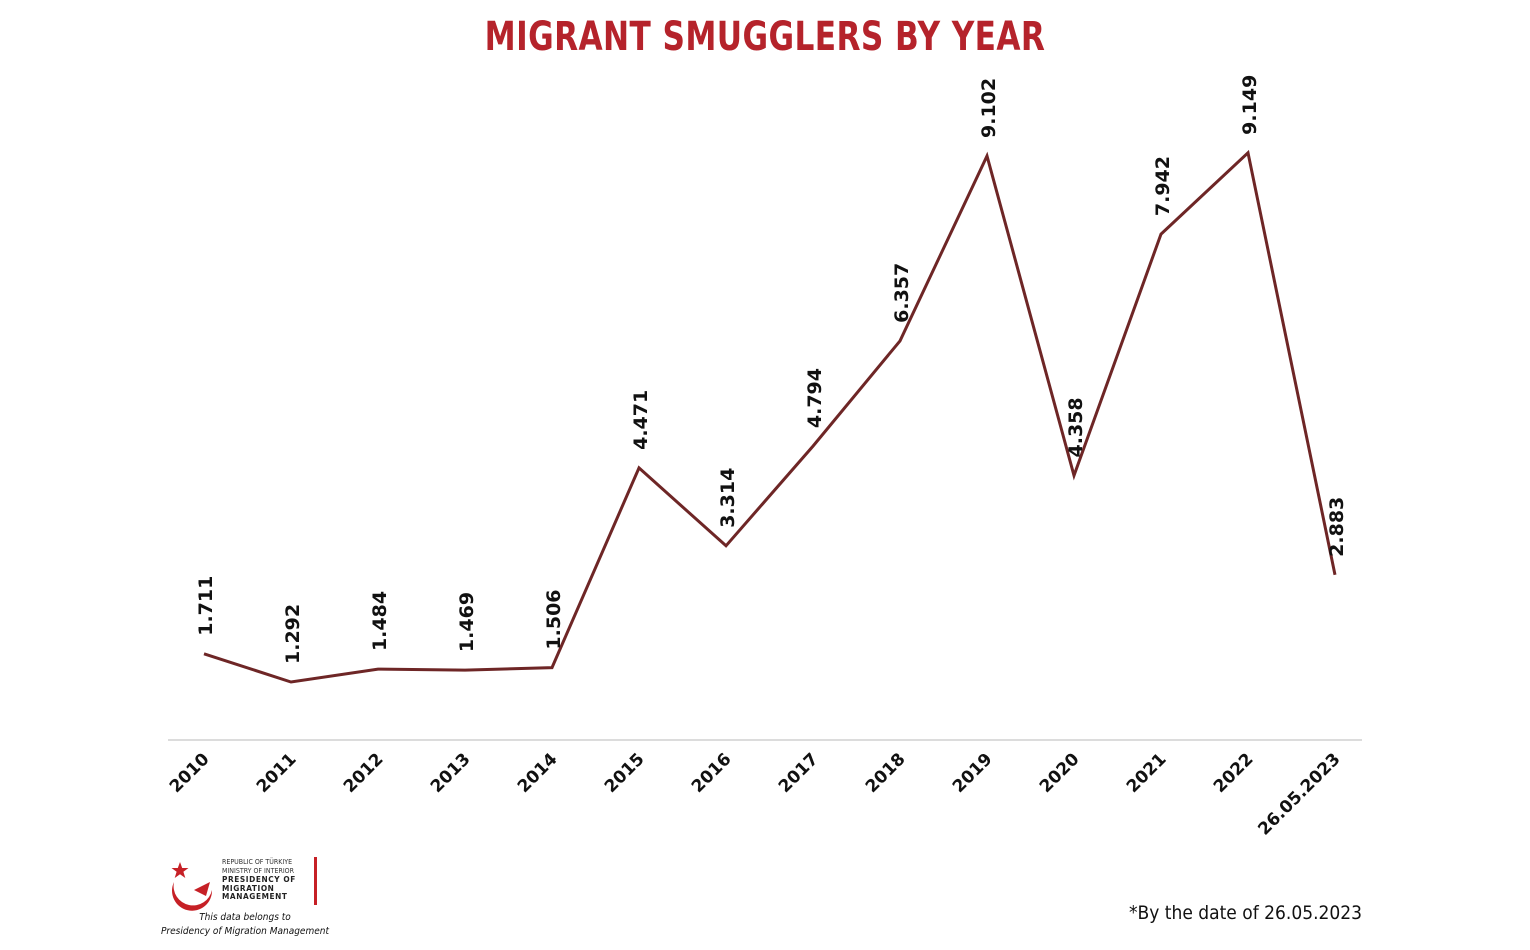 Image resolution: width=1530 pixels, height=950 pixels. Describe the element at coordinates (206, 606) in the screenshot. I see `data-label: 1.711` at that location.